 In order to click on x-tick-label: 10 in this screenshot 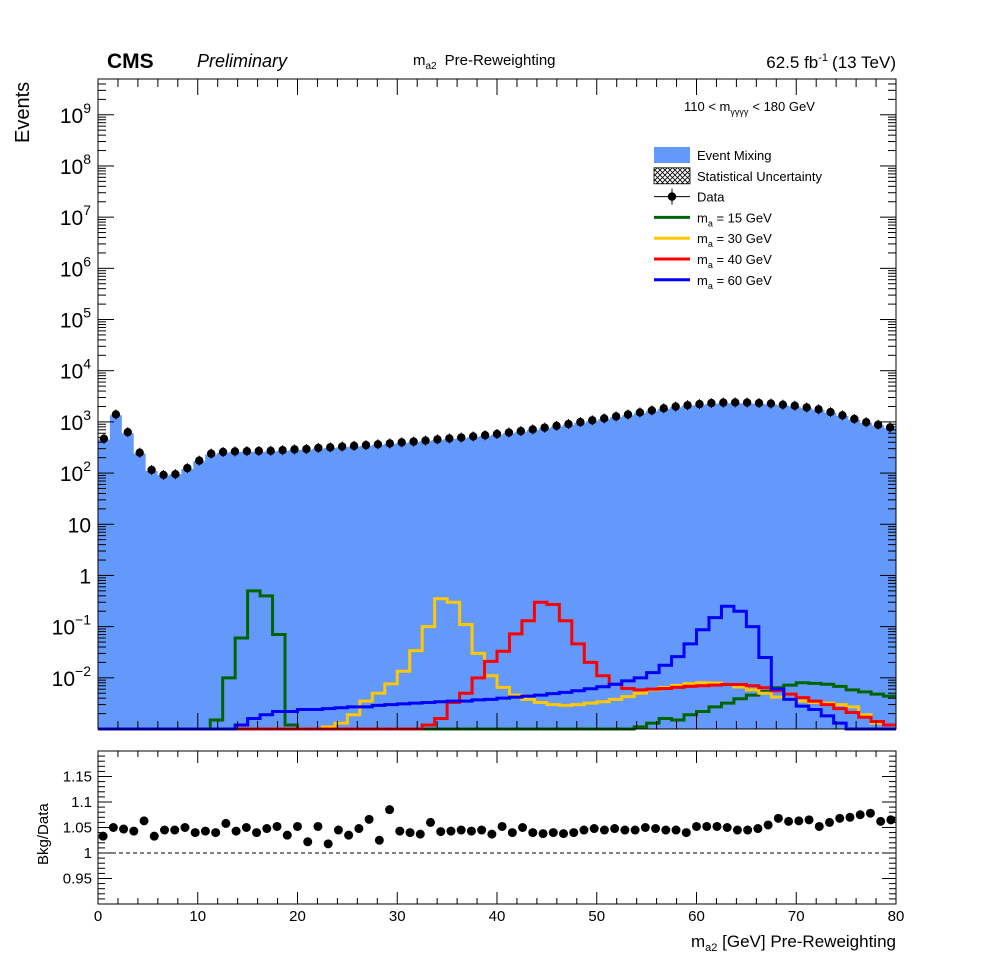, I will do `click(197, 916)`.